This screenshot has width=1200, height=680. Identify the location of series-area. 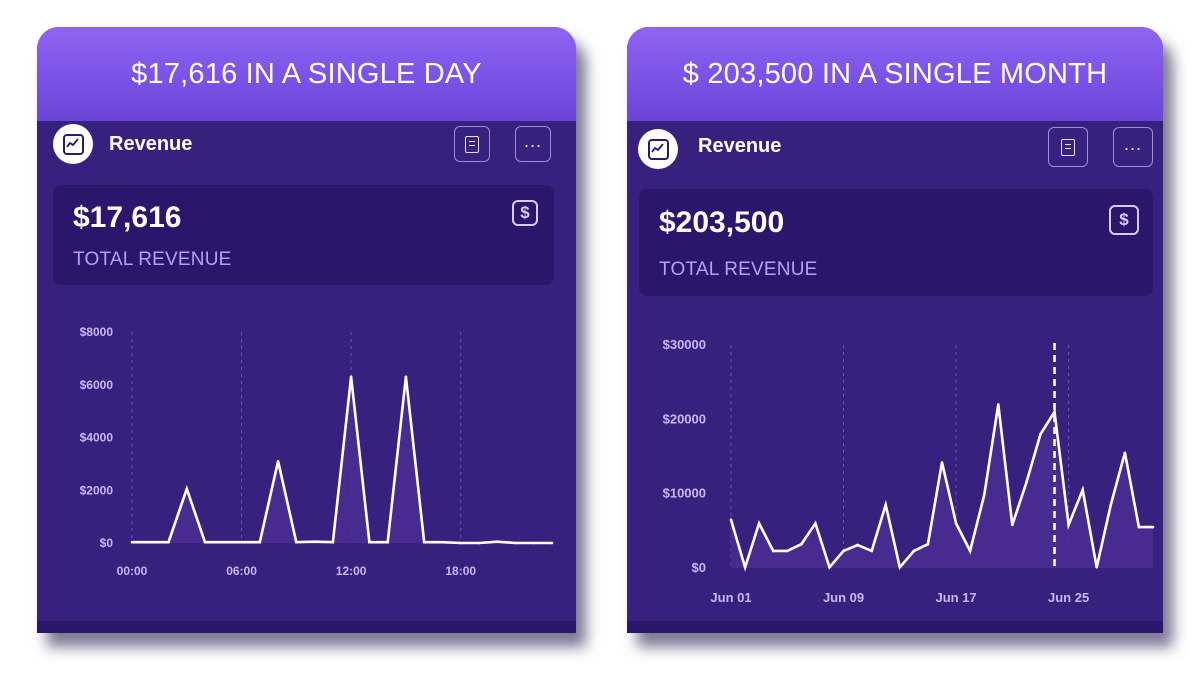
(942, 486).